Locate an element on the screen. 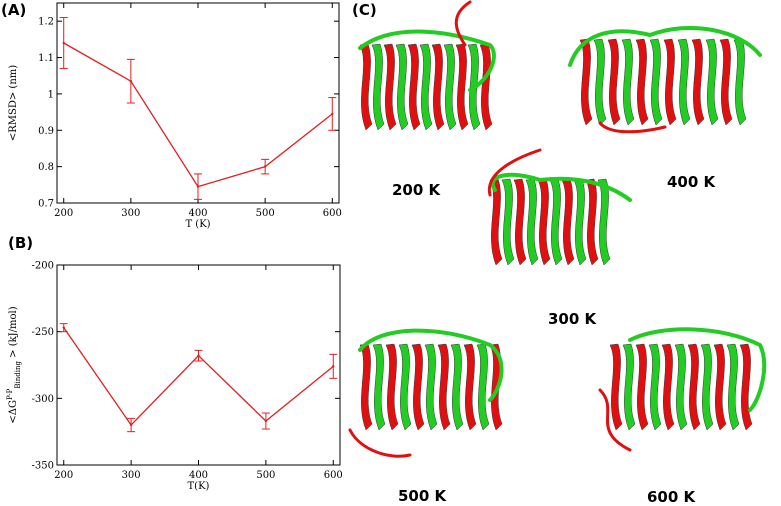 This screenshot has width=781, height=506. y-tick-label: -300 is located at coordinates (43, 399).